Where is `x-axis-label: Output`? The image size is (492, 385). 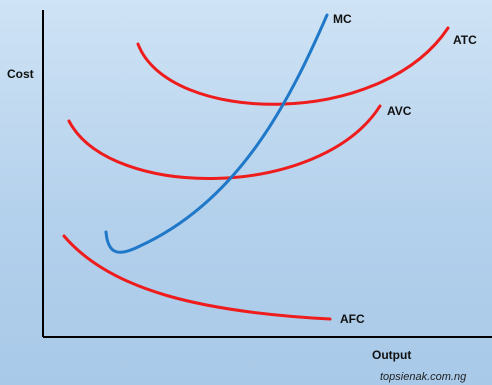
x-axis-label: Output is located at coordinates (391, 355).